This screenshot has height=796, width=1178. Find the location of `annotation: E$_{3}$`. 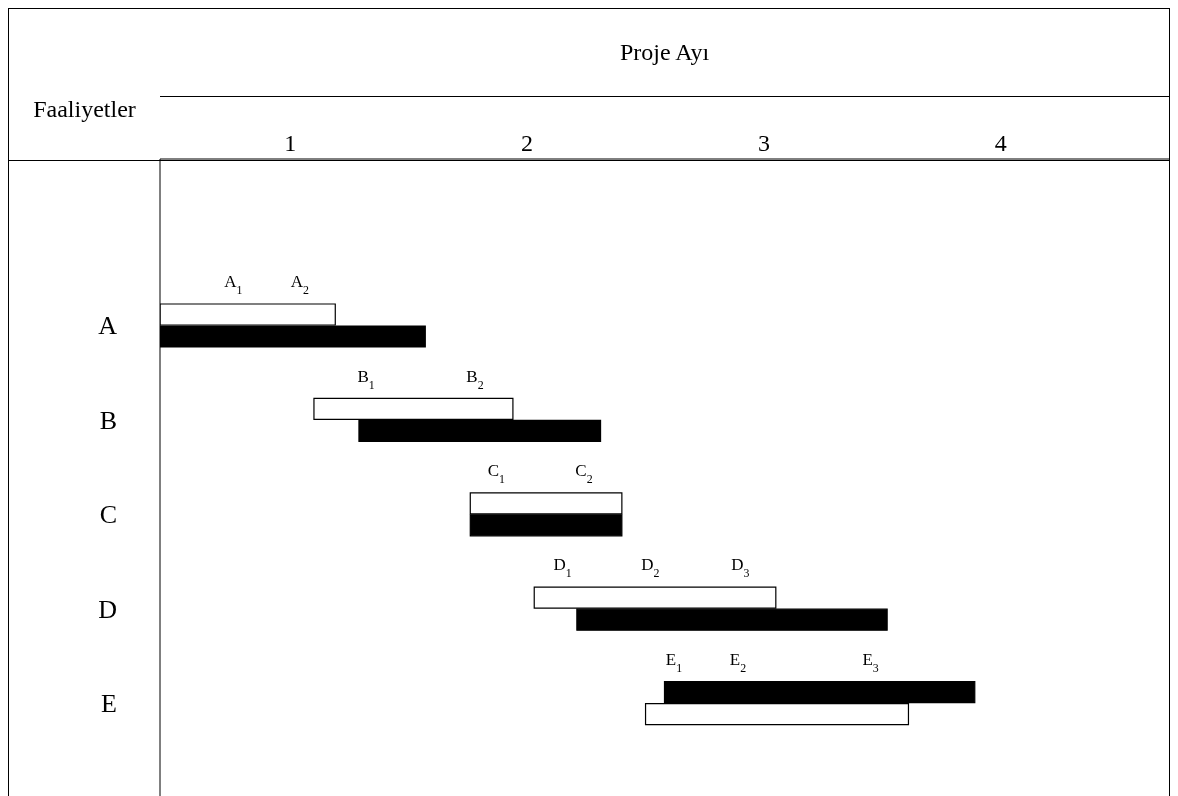

annotation: E$_{3}$ is located at coordinates (870, 662).